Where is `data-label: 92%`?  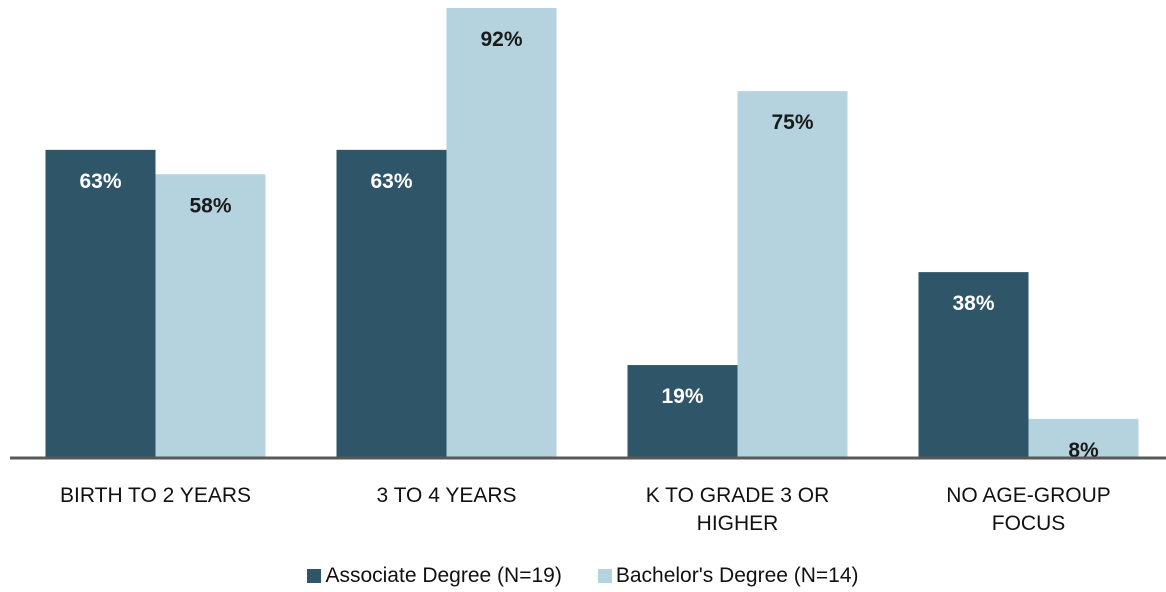
data-label: 92% is located at coordinates (501, 39).